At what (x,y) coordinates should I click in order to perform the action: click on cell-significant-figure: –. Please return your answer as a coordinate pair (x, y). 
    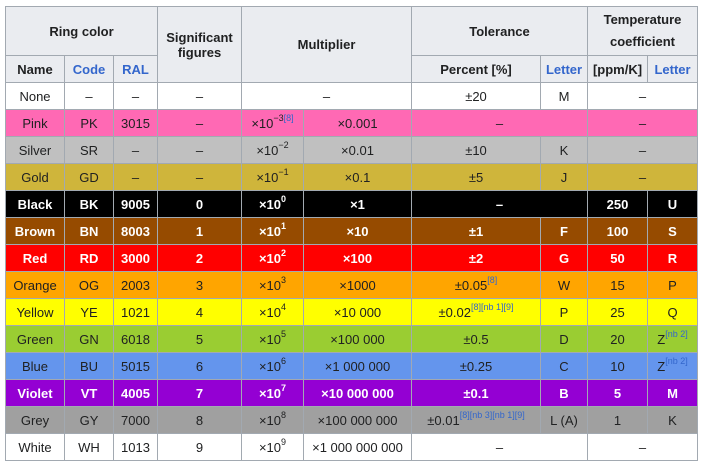
    Looking at the image, I should click on (199, 96).